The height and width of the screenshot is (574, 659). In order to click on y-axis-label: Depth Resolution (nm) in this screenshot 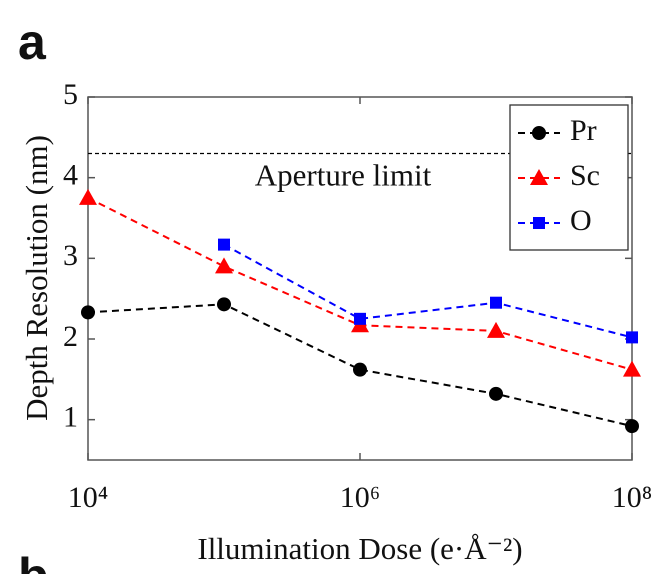, I will do `click(36, 278)`.